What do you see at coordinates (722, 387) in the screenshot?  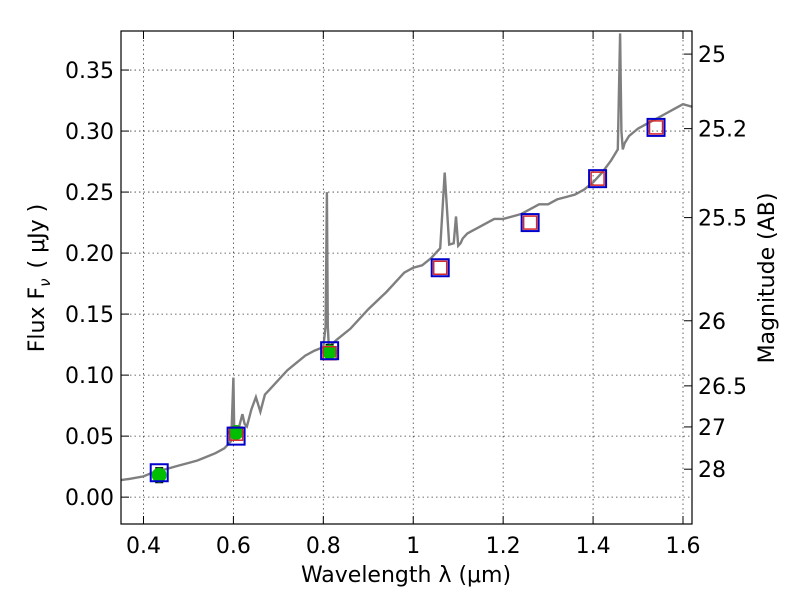 I see `right-tick-label: 26.5` at bounding box center [722, 387].